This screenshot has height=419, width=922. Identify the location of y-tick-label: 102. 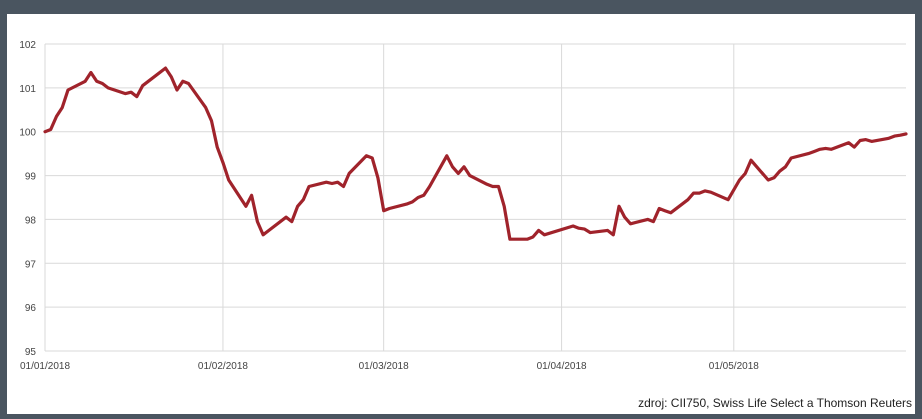
(27, 45).